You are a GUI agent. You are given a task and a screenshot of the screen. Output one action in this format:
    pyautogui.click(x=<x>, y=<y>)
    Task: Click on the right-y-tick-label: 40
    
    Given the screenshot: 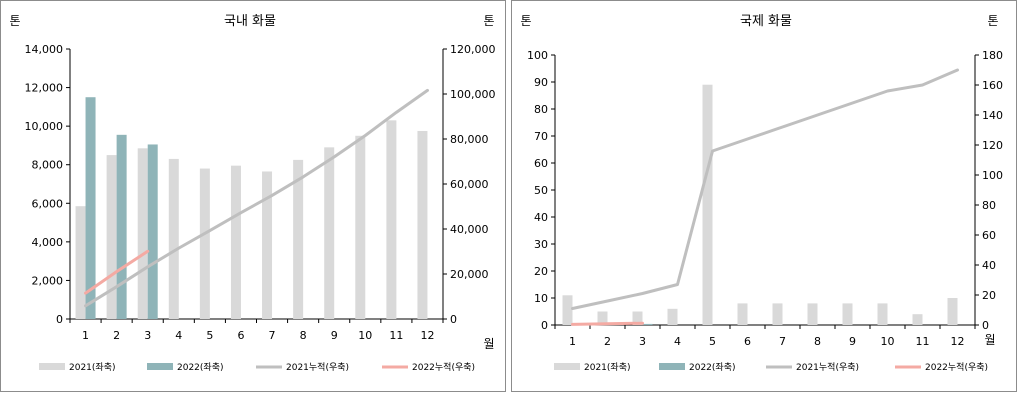 What is the action you would take?
    pyautogui.click(x=989, y=265)
    